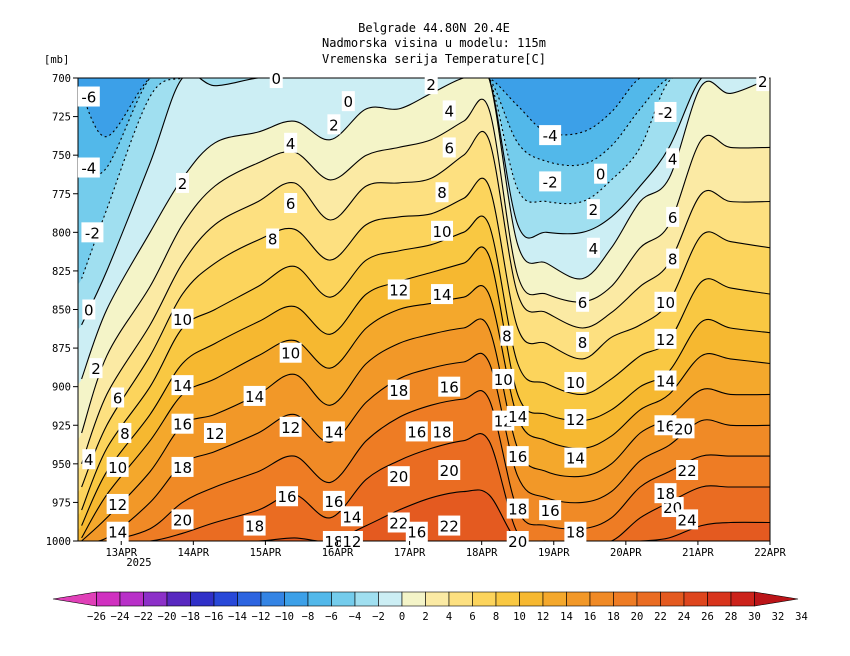 The height and width of the screenshot is (656, 850). I want to click on contour-label: 12, so click(398, 289).